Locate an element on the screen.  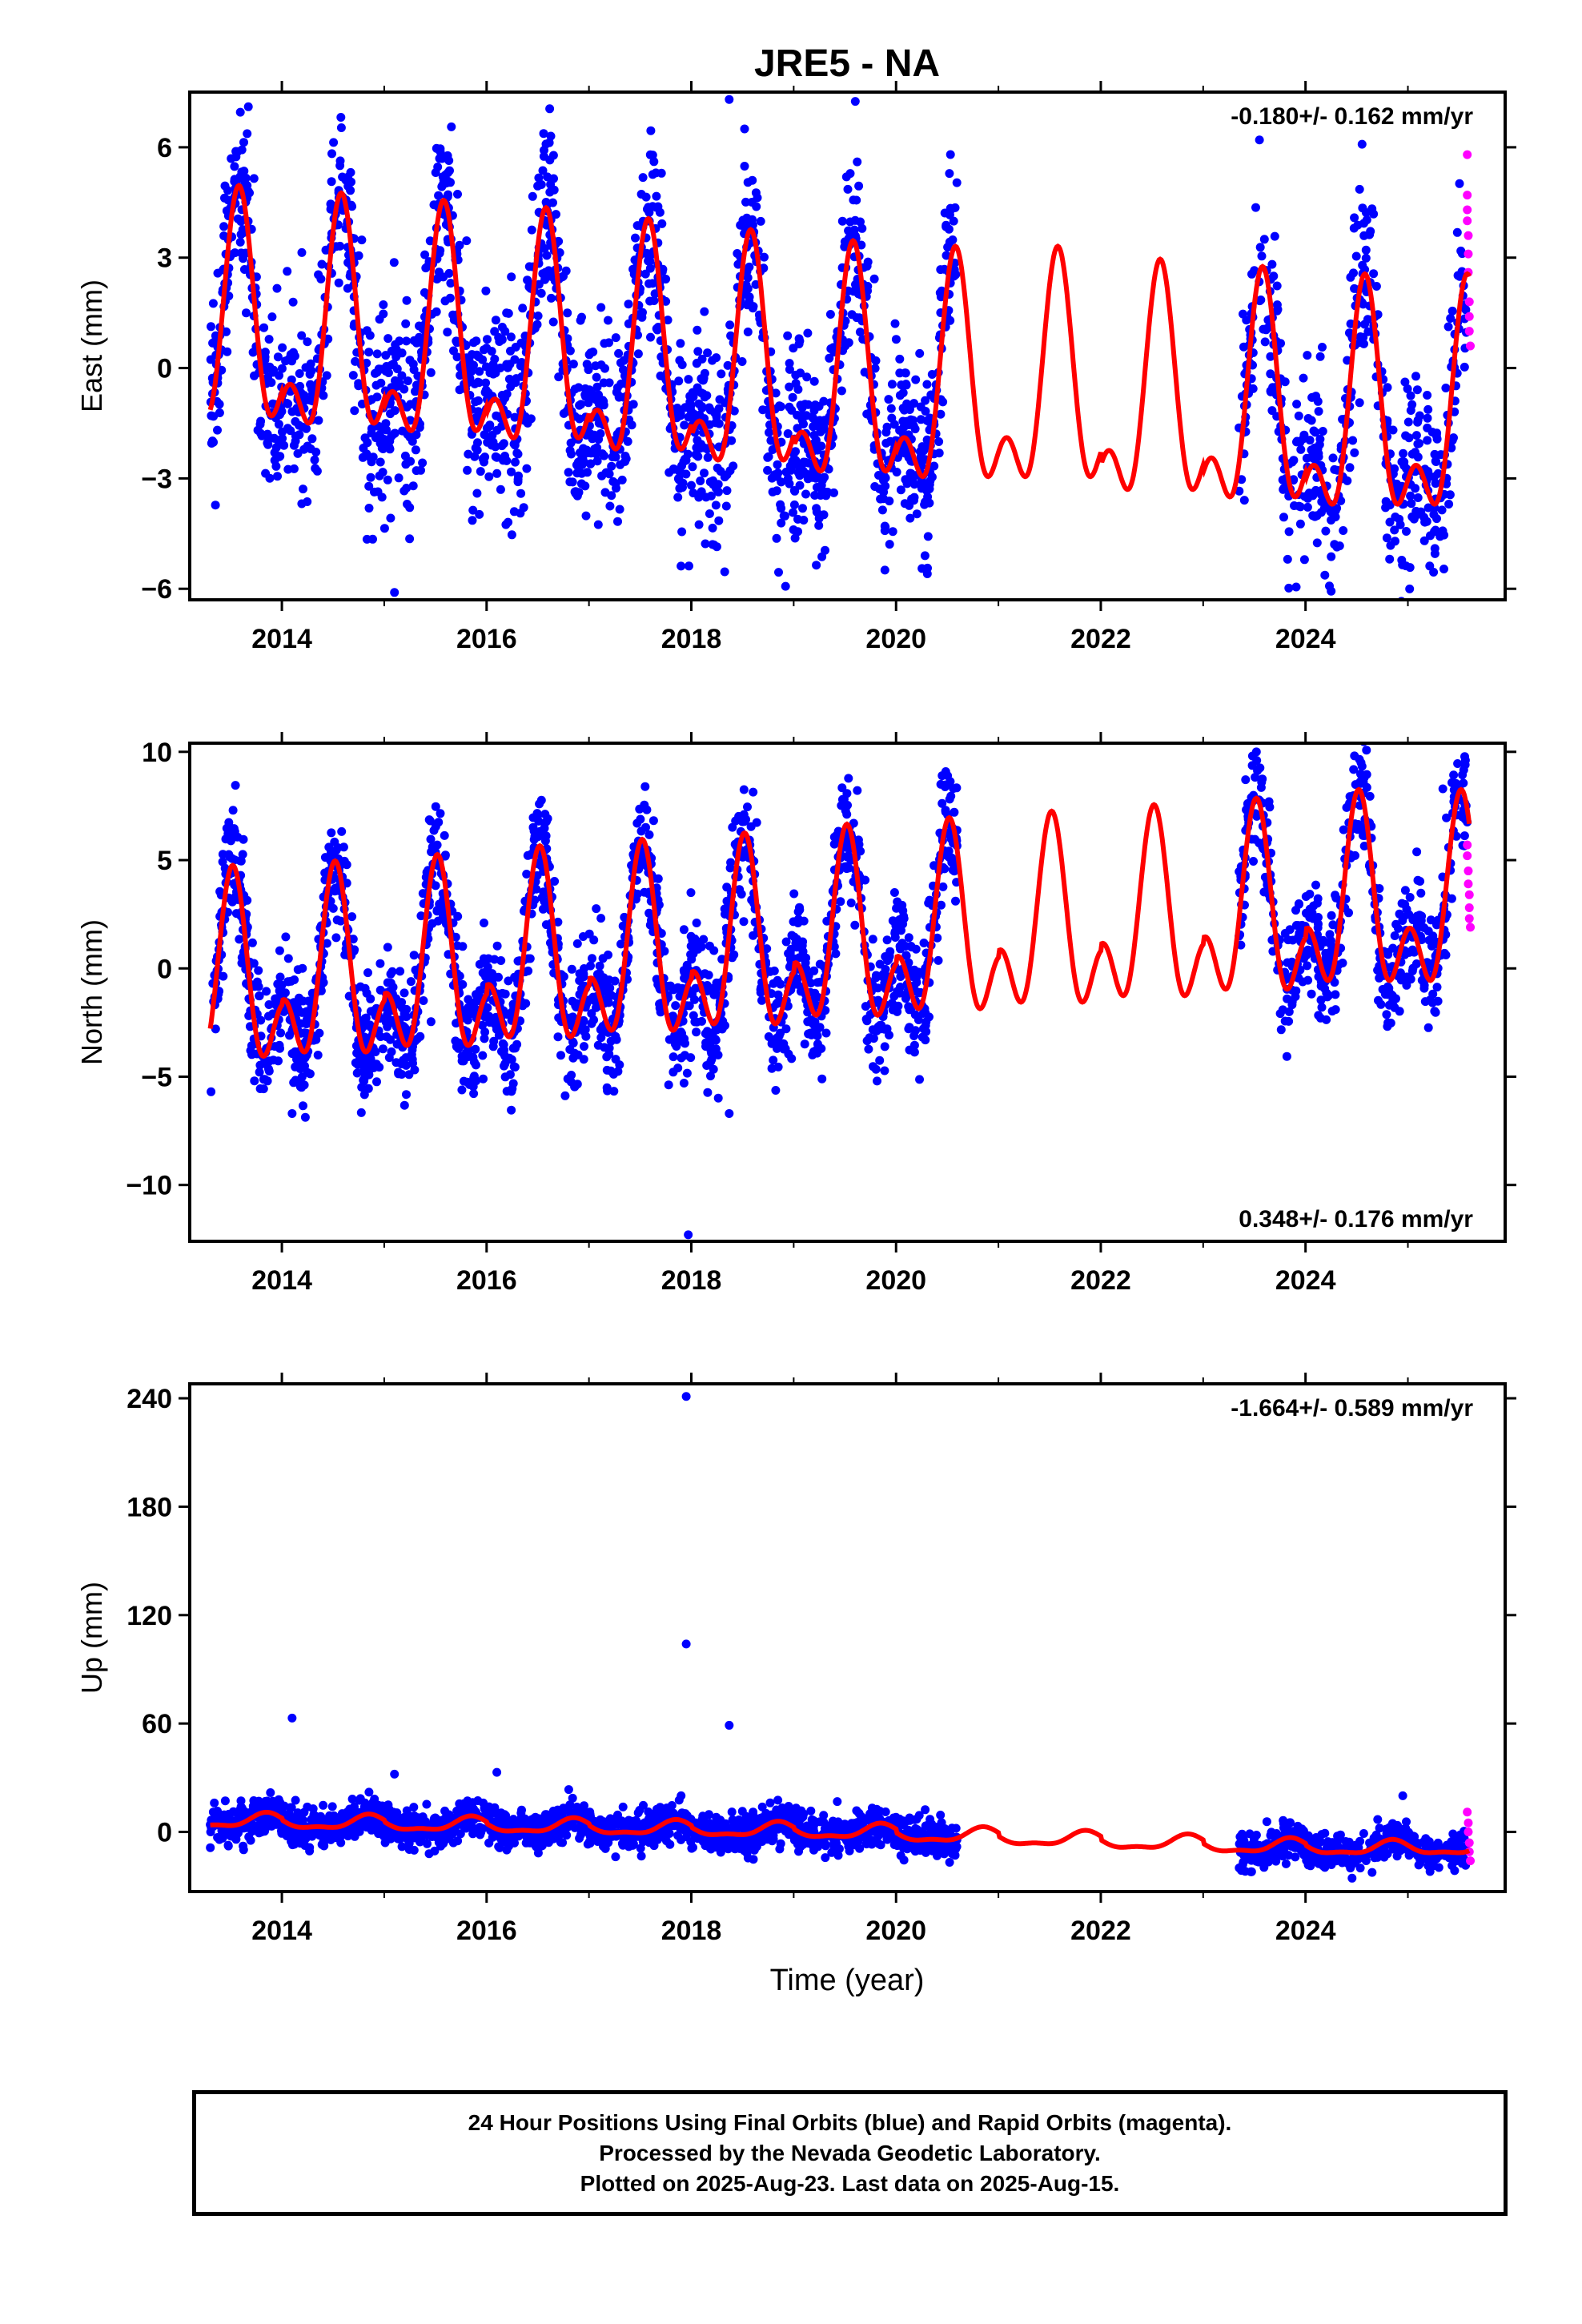
outlier-point is located at coordinates (688, 1235).